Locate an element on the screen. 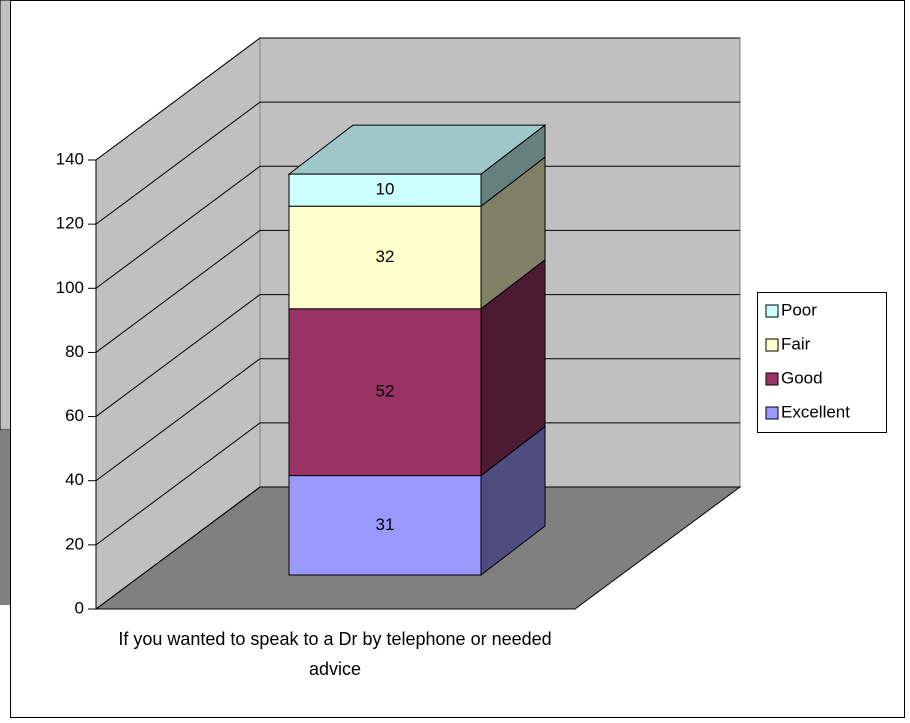 This screenshot has width=910, height=723. legend-entries: Excellent Good Fair Poor is located at coordinates (807, 360).